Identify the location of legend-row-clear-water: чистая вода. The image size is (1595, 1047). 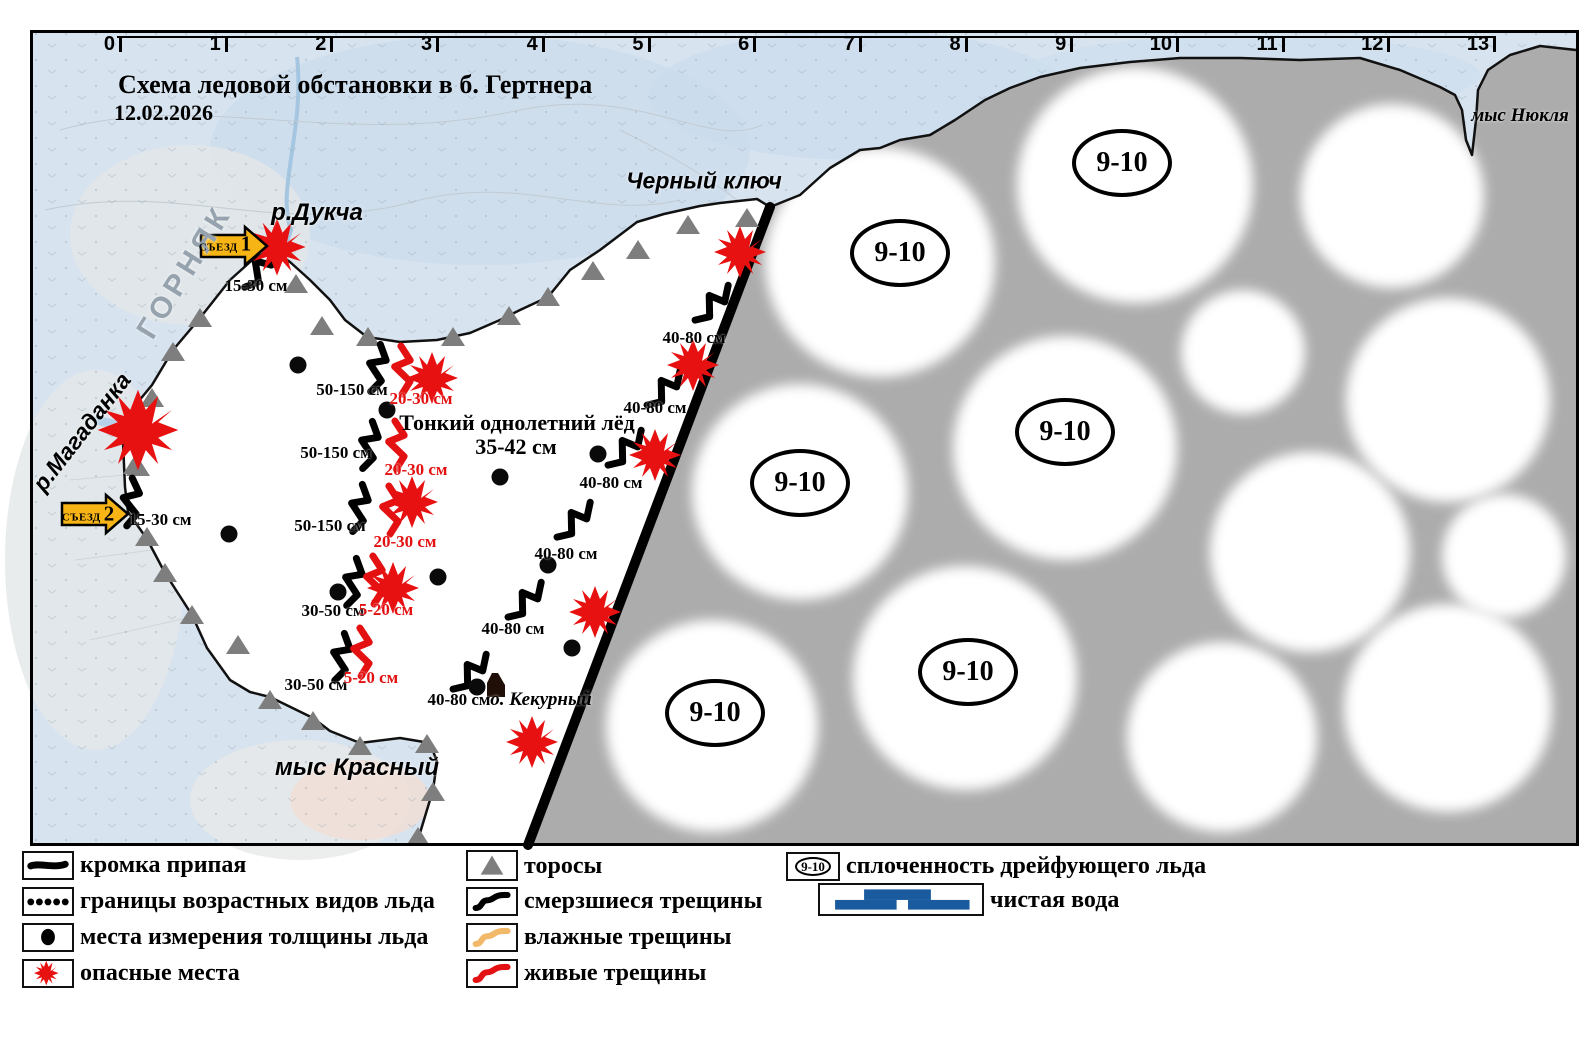
(968, 899).